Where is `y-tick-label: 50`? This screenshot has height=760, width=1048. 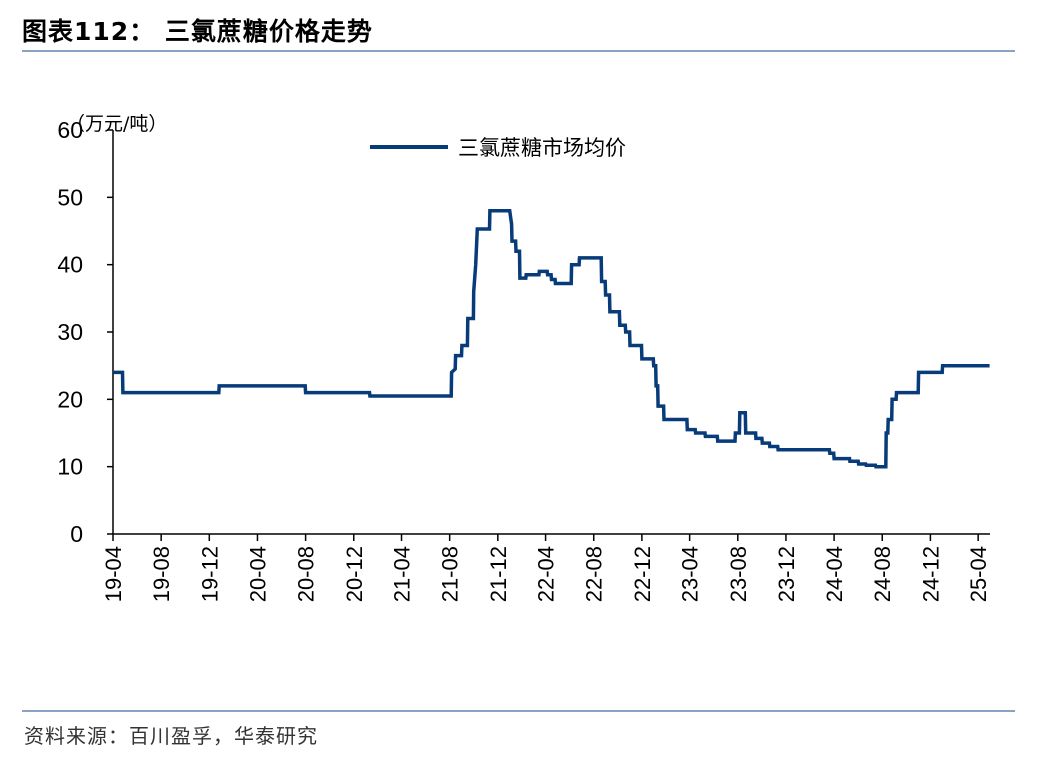
y-tick-label: 50 is located at coordinates (70, 197).